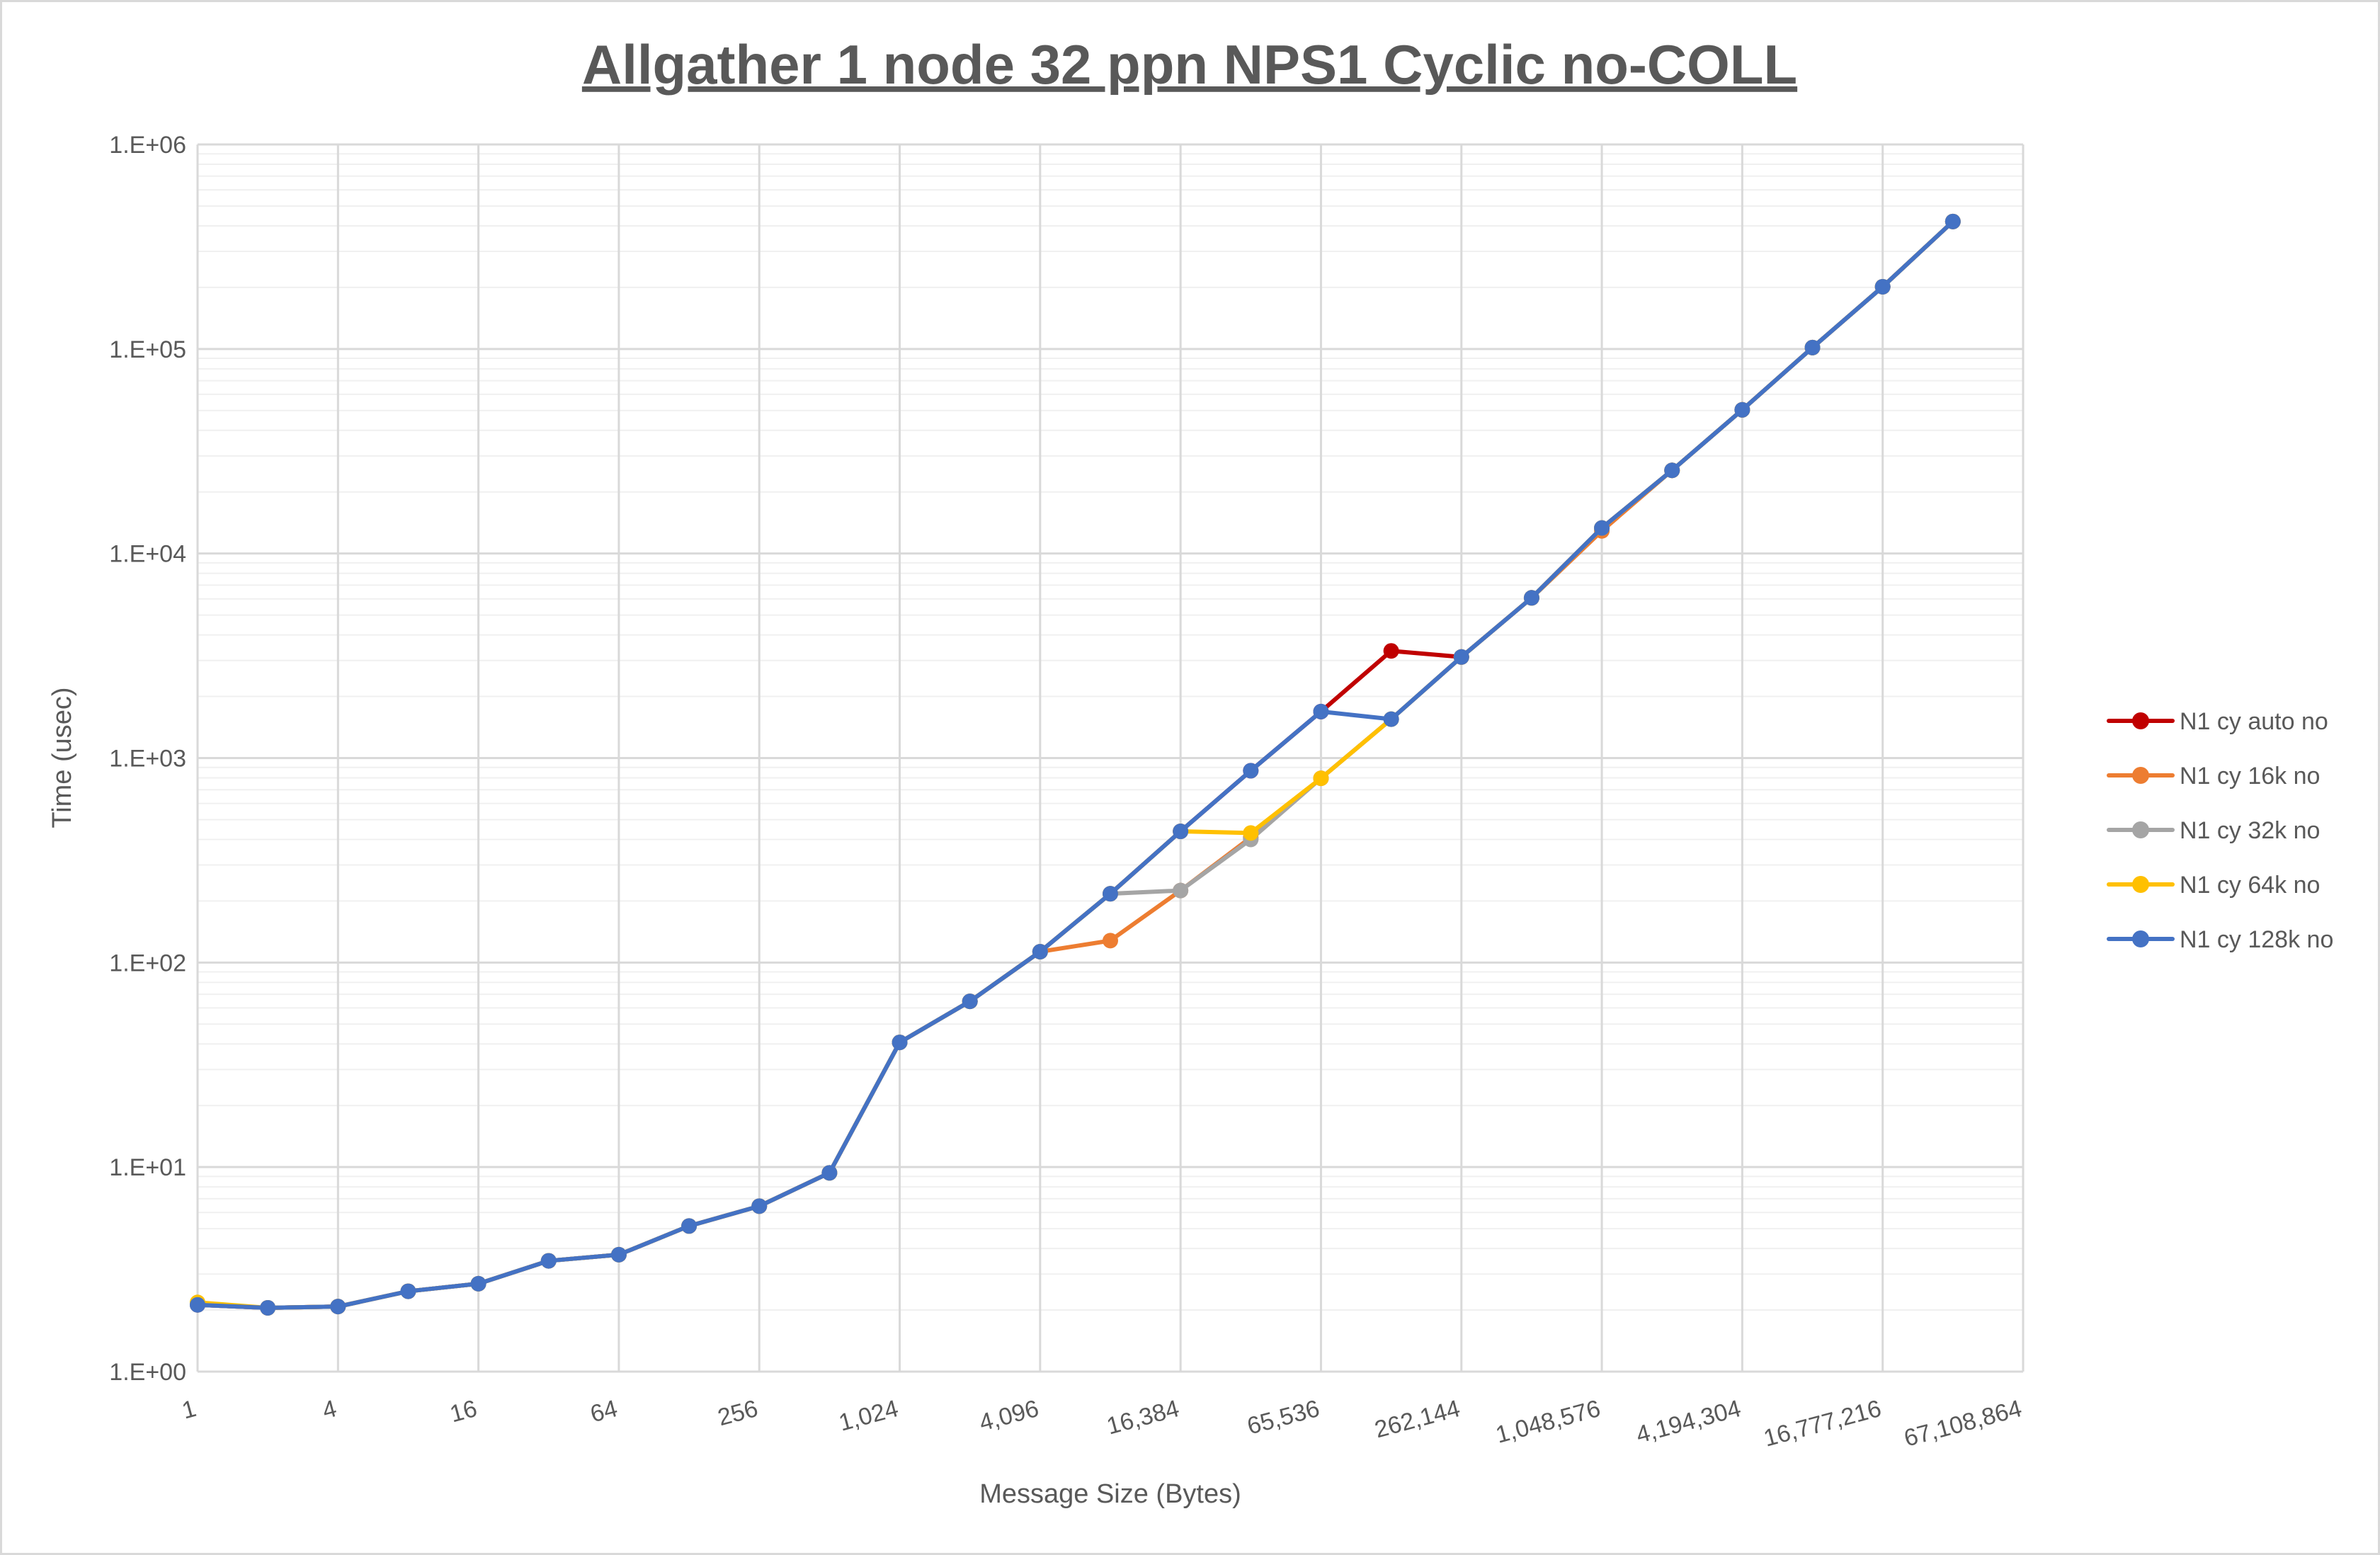 Image resolution: width=2380 pixels, height=1555 pixels. What do you see at coordinates (147, 963) in the screenshot?
I see `y-tick-label: 1.E+02` at bounding box center [147, 963].